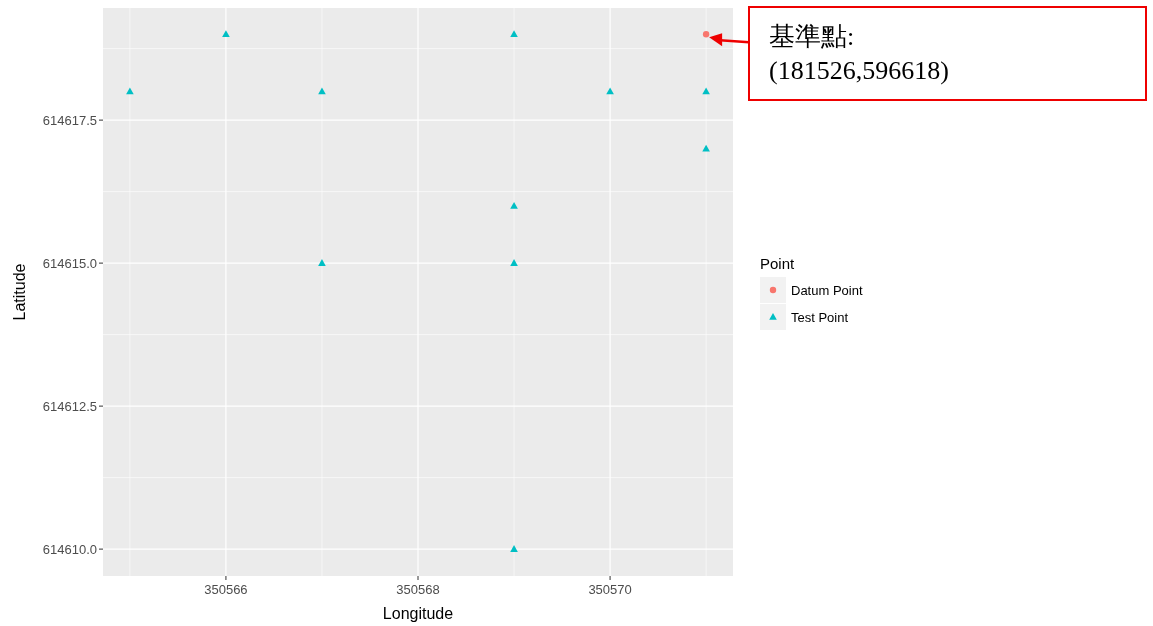 This screenshot has height=626, width=1153. Describe the element at coordinates (69, 406) in the screenshot. I see `y-tick-label: 614612.5` at that location.